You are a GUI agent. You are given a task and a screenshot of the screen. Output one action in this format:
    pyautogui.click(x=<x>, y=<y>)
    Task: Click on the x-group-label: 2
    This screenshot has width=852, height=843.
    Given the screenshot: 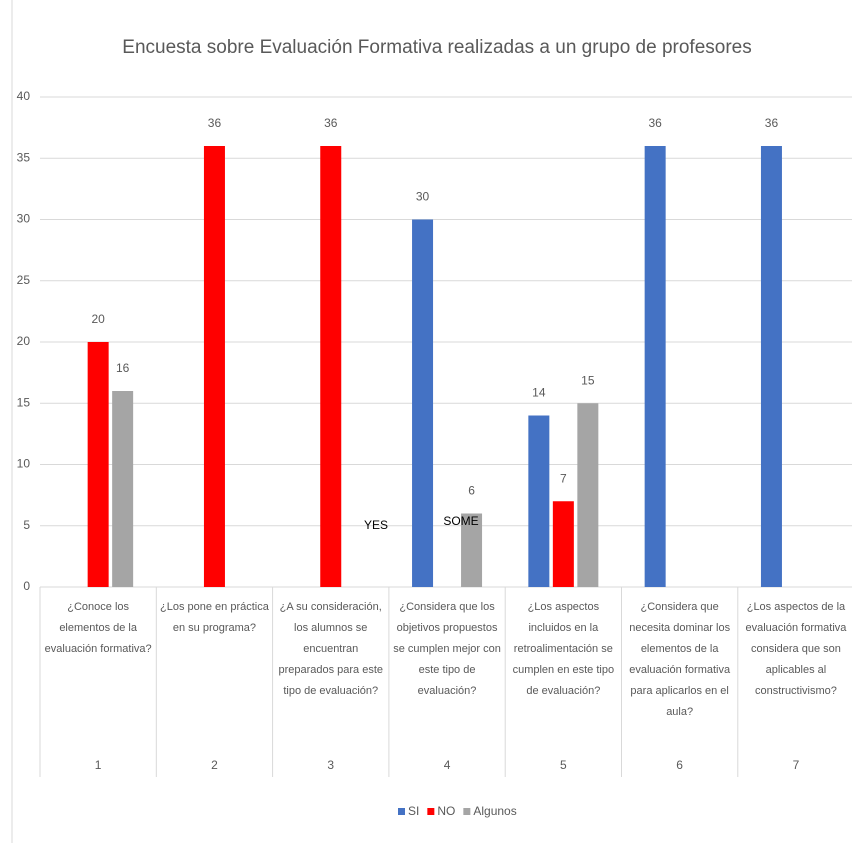 What is the action you would take?
    pyautogui.click(x=214, y=765)
    